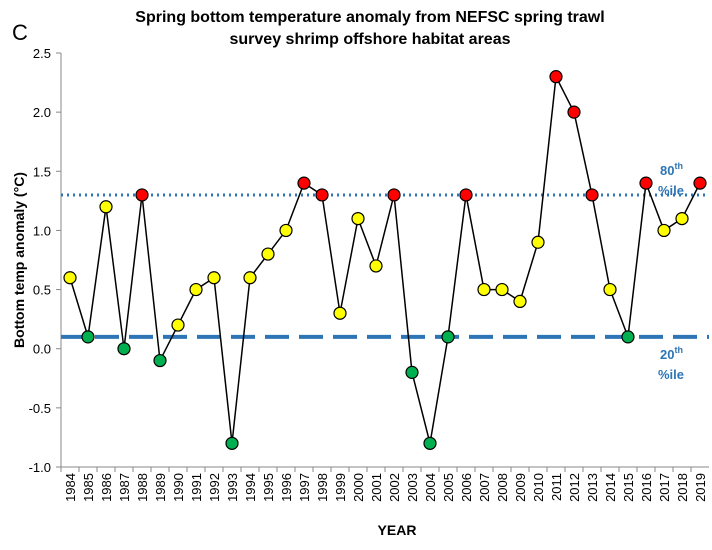 The image size is (712, 550). What do you see at coordinates (42, 230) in the screenshot?
I see `y-tick-label: 1.0` at bounding box center [42, 230].